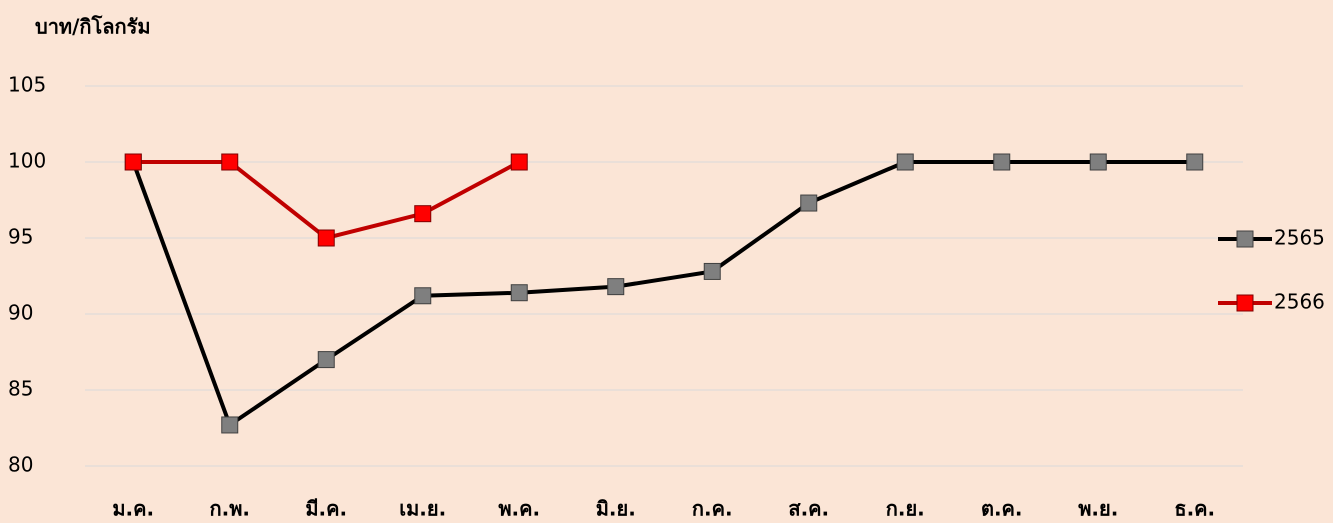  I want to click on x-tick-label: ก.ย., so click(905, 509).